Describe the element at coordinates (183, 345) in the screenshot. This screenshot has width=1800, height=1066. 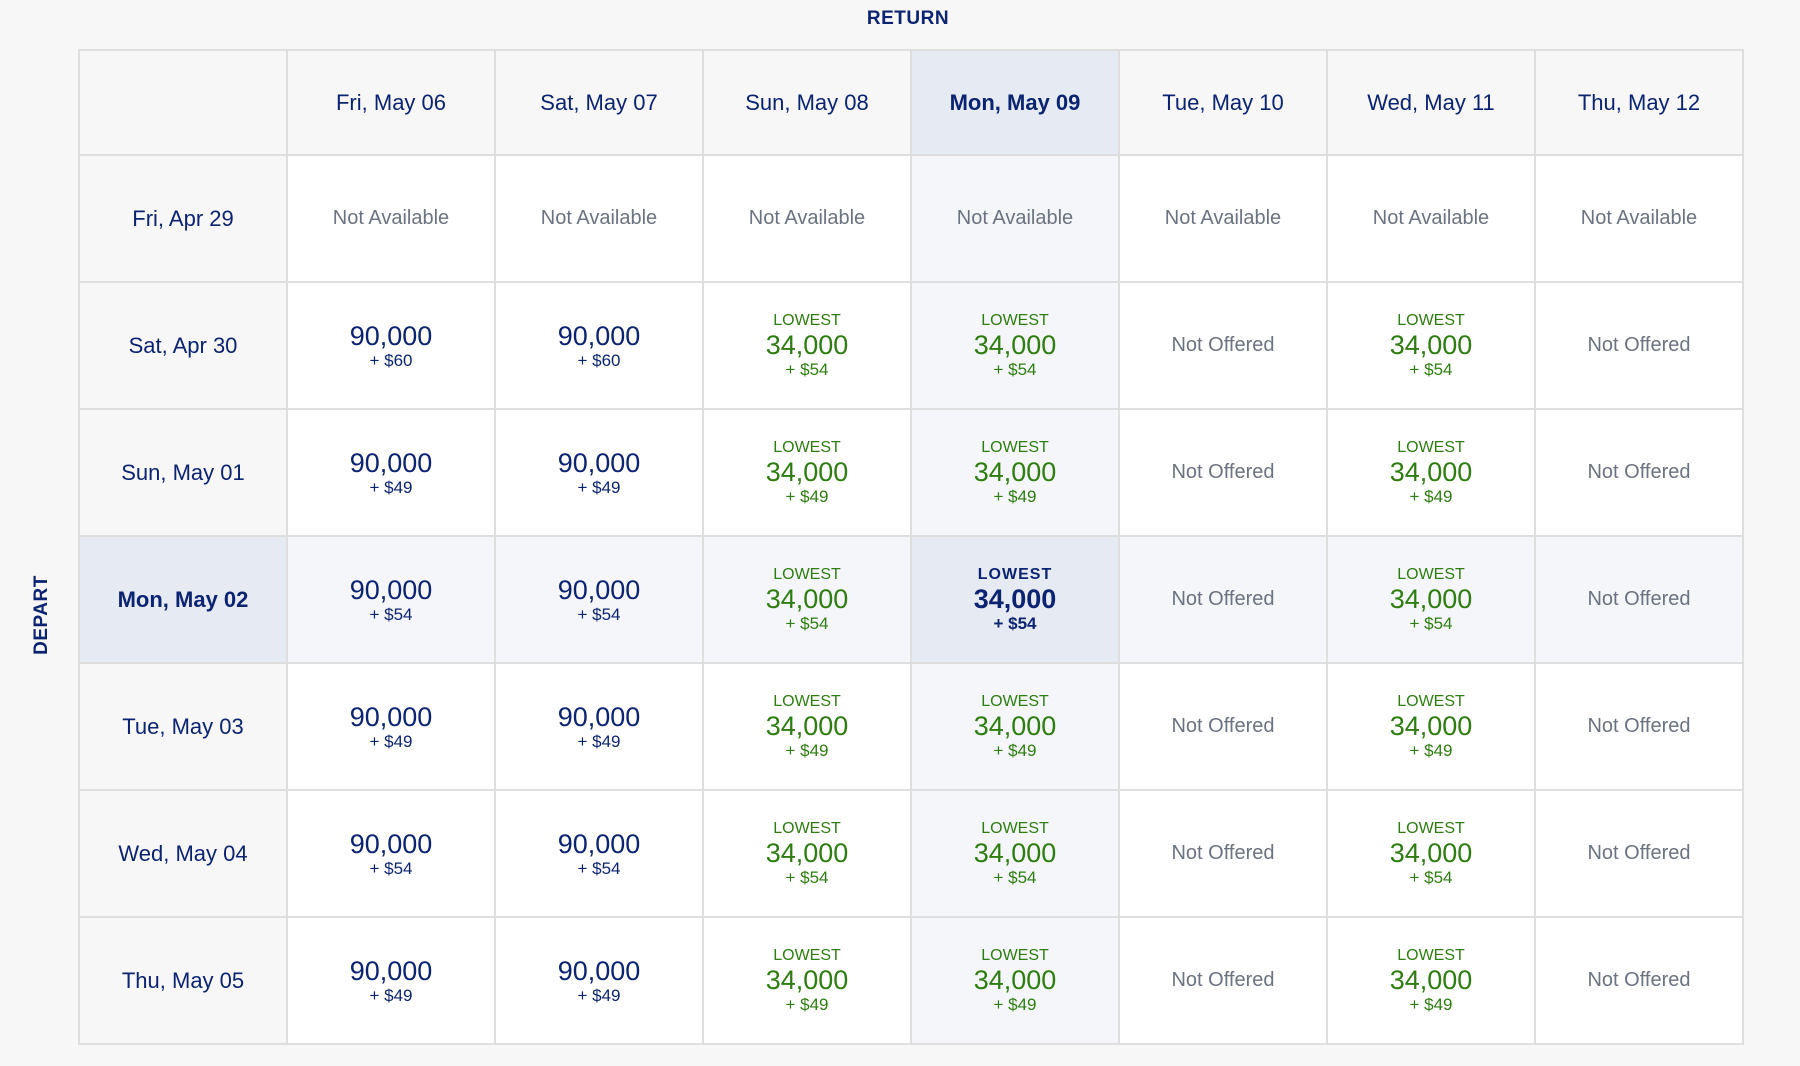
I see `depart-date-label: Sat, Apr 30` at that location.